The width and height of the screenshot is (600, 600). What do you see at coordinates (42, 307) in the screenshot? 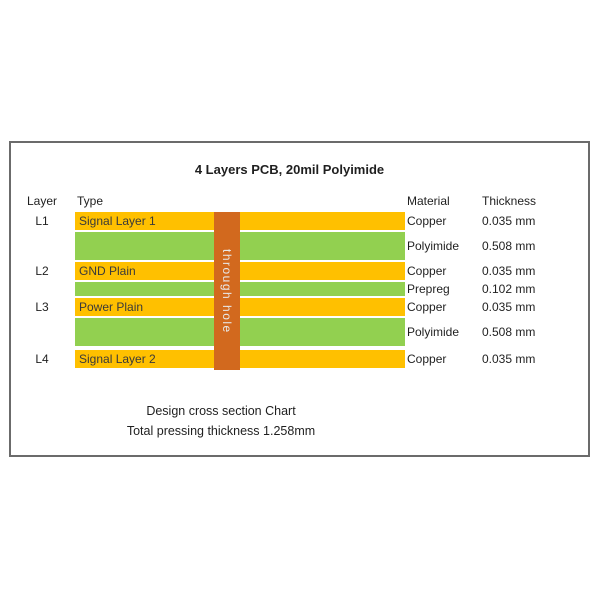
I see `layer-label-l3: L3` at bounding box center [42, 307].